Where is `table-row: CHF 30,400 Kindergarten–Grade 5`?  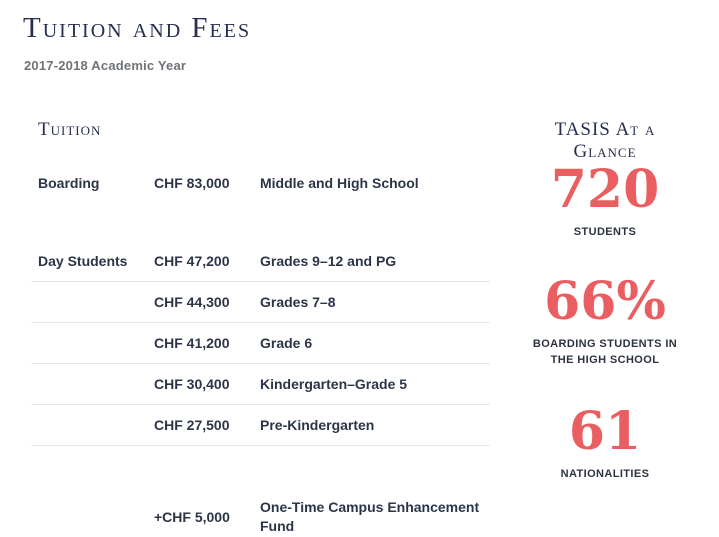
table-row: CHF 30,400 Kindergarten–Grade 5 is located at coordinates (260, 384).